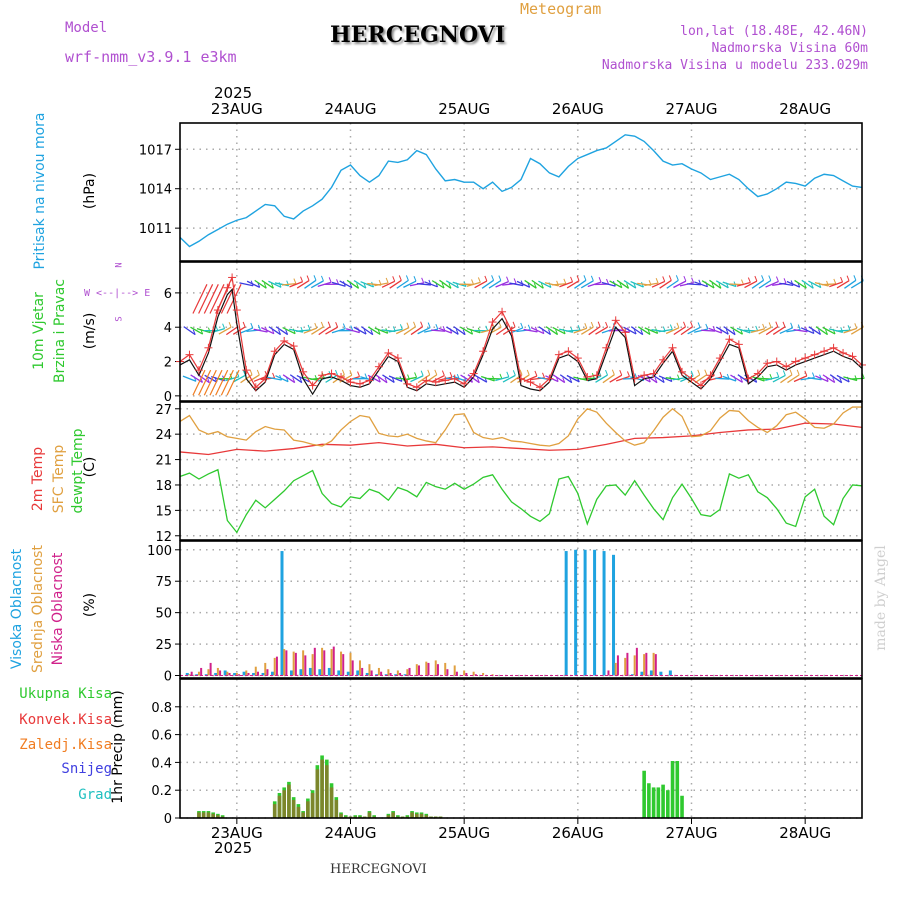 This screenshot has height=900, width=900. What do you see at coordinates (168, 294) in the screenshot?
I see `y-tick-label: 6` at bounding box center [168, 294].